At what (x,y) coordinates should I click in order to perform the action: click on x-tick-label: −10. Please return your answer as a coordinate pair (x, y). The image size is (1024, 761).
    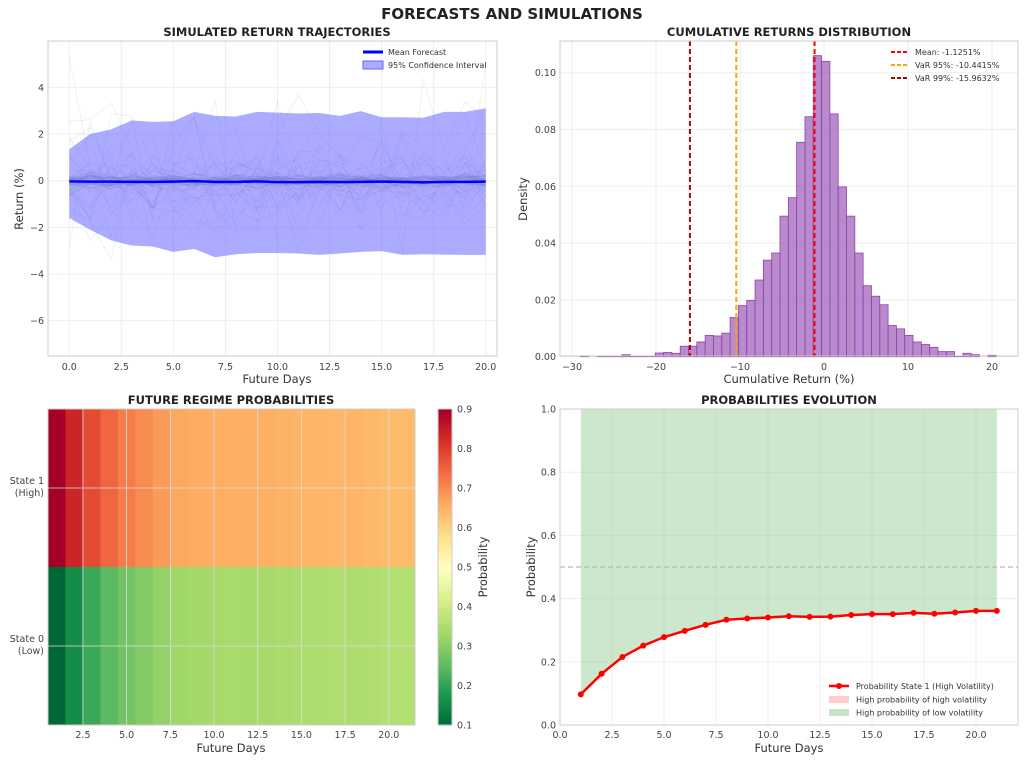
    Looking at the image, I should click on (740, 367).